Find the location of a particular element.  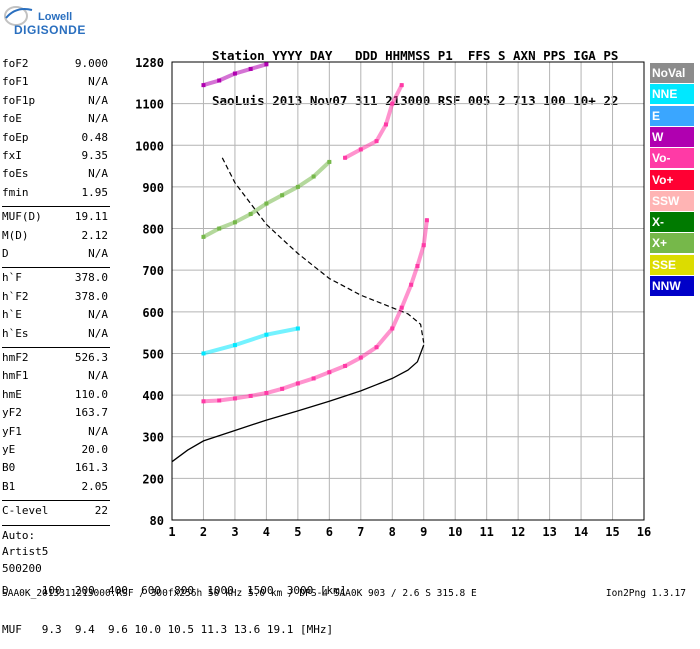

x-tick-label: 10 is located at coordinates (455, 532).